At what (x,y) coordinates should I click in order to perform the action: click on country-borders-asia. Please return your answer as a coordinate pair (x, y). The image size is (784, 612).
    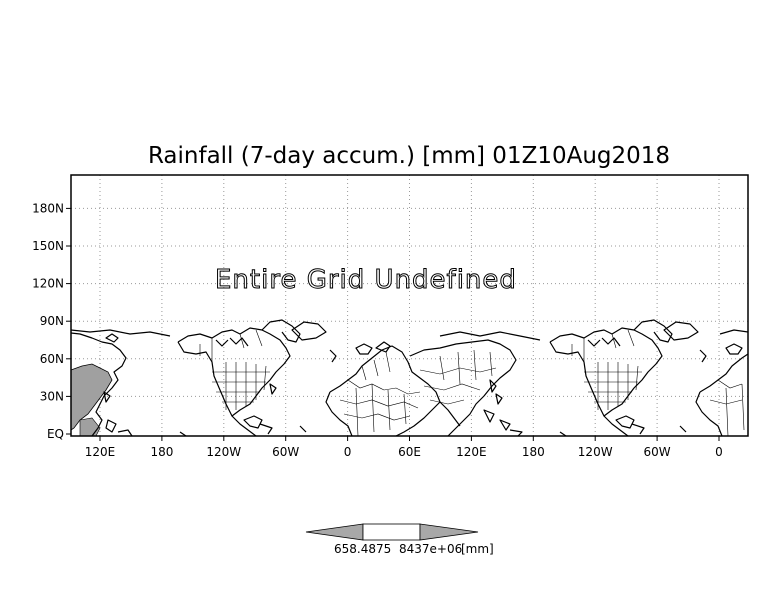
    Looking at the image, I should click on (458, 377).